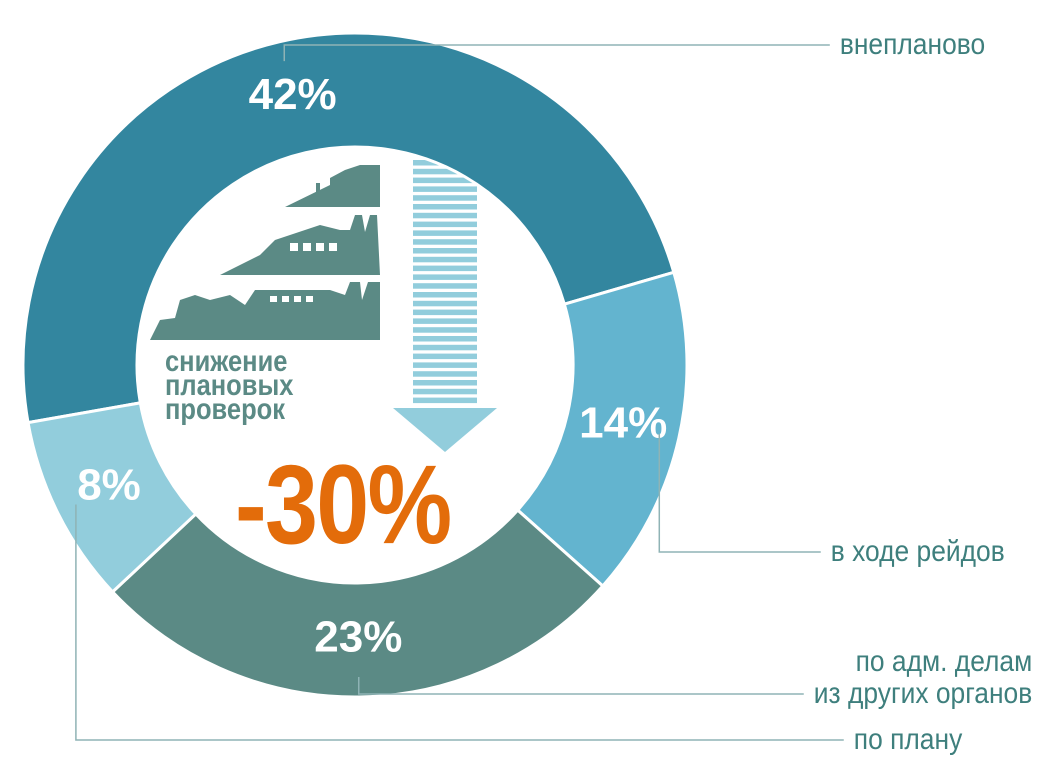 The image size is (1042, 758). Describe the element at coordinates (265, 252) in the screenshot. I see `factory-icon` at that location.